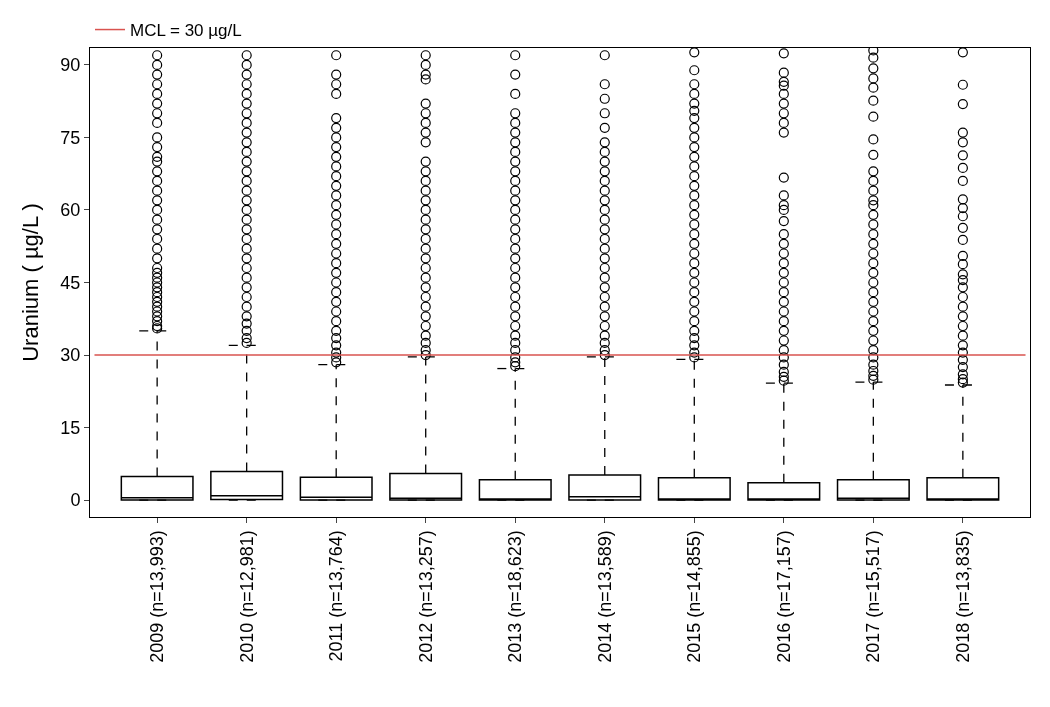  Describe the element at coordinates (70, 427) in the screenshot. I see `y-tick-label: 15` at that location.